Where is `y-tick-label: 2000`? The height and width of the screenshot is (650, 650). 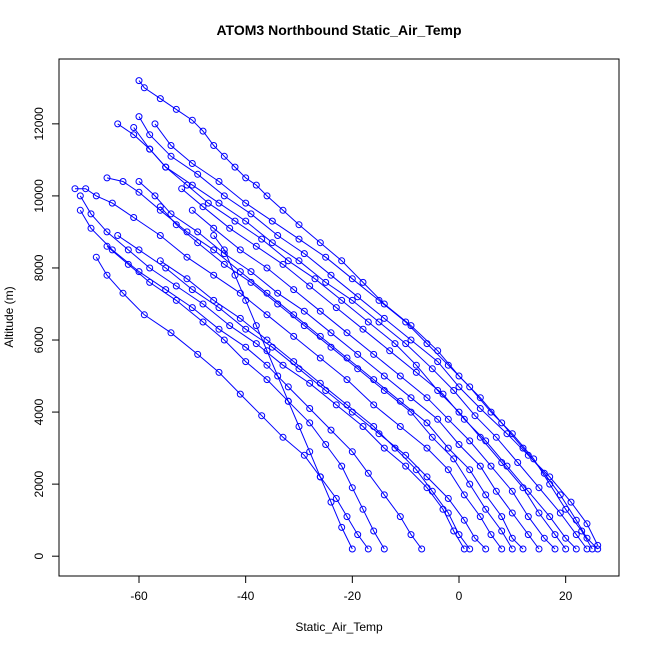
y-tick-label: 2000 is located at coordinates (39, 483).